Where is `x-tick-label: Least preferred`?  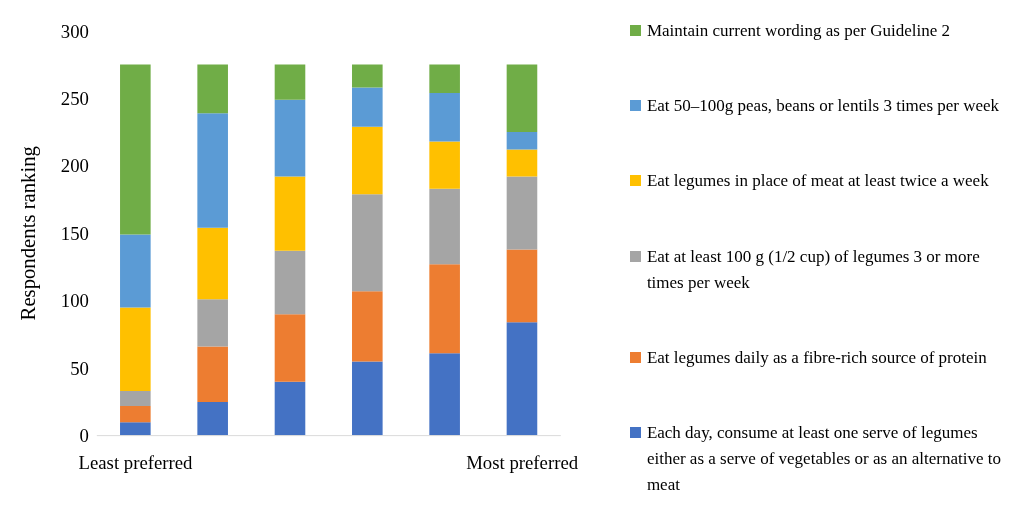
x-tick-label: Least preferred is located at coordinates (136, 462).